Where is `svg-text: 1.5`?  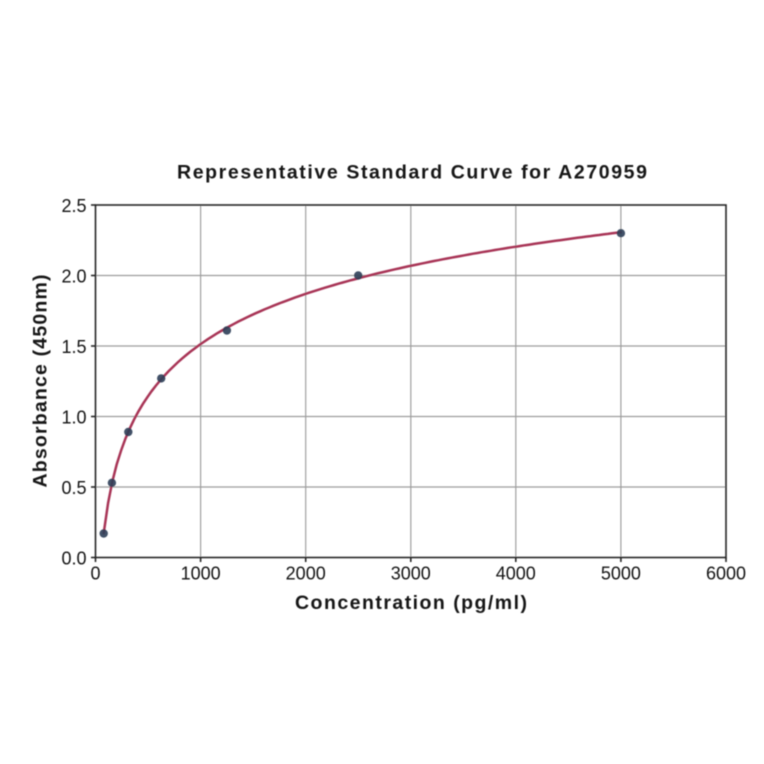 svg-text: 1.5 is located at coordinates (73, 347).